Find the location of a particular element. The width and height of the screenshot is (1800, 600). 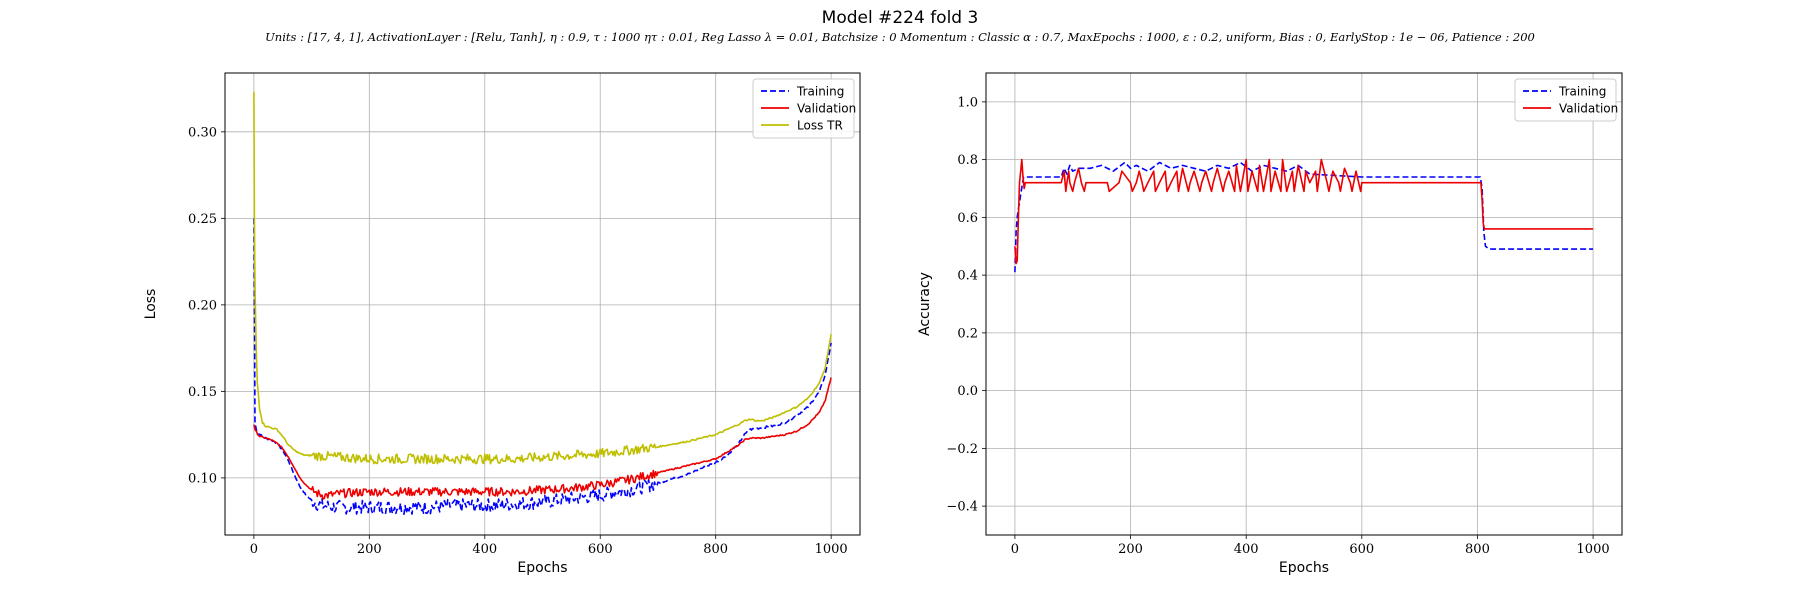

figure-title: Model #224 fold 3 is located at coordinates (900, 18).